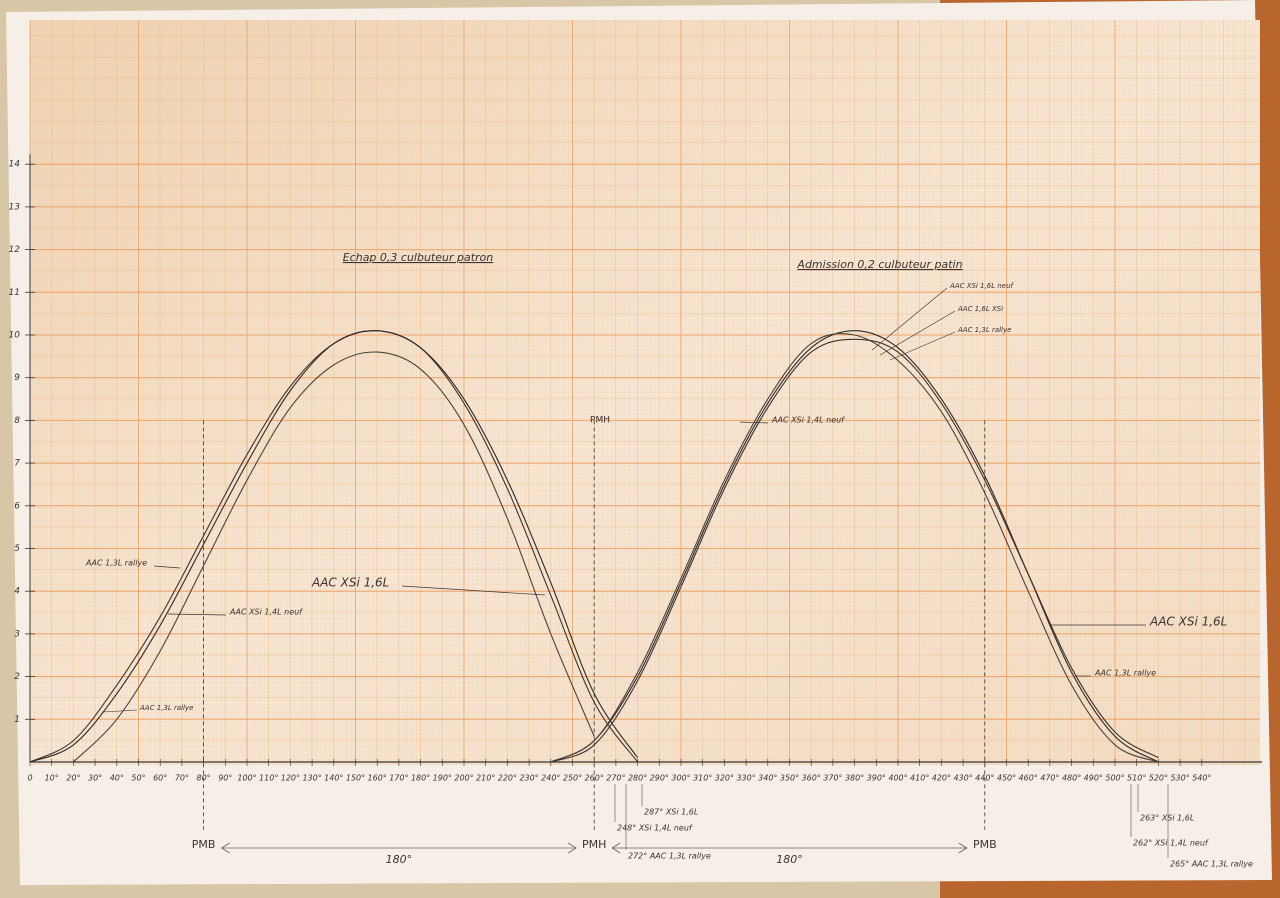  I want to click on x-tick-label: 360°, so click(811, 778).